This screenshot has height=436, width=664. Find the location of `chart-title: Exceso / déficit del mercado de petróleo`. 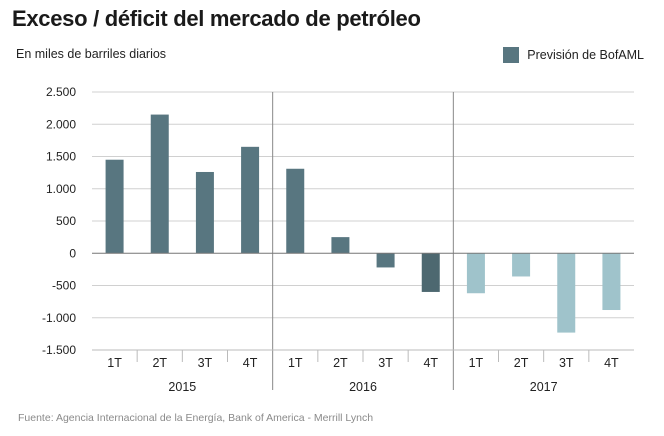

chart-title: Exceso / déficit del mercado de petróleo is located at coordinates (216, 18).